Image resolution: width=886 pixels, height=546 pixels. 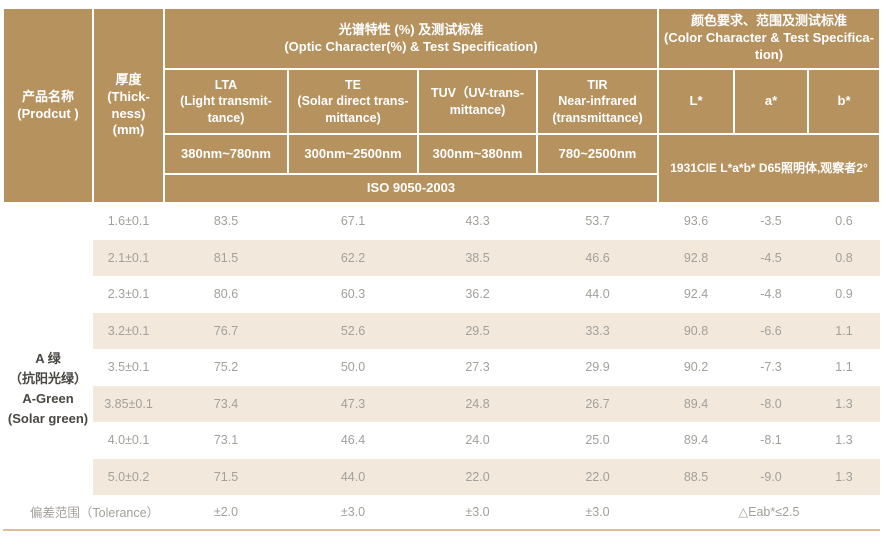 What do you see at coordinates (597, 101) in the screenshot?
I see `header-col-tir: TIR Near-infrared (transmittance)` at bounding box center [597, 101].